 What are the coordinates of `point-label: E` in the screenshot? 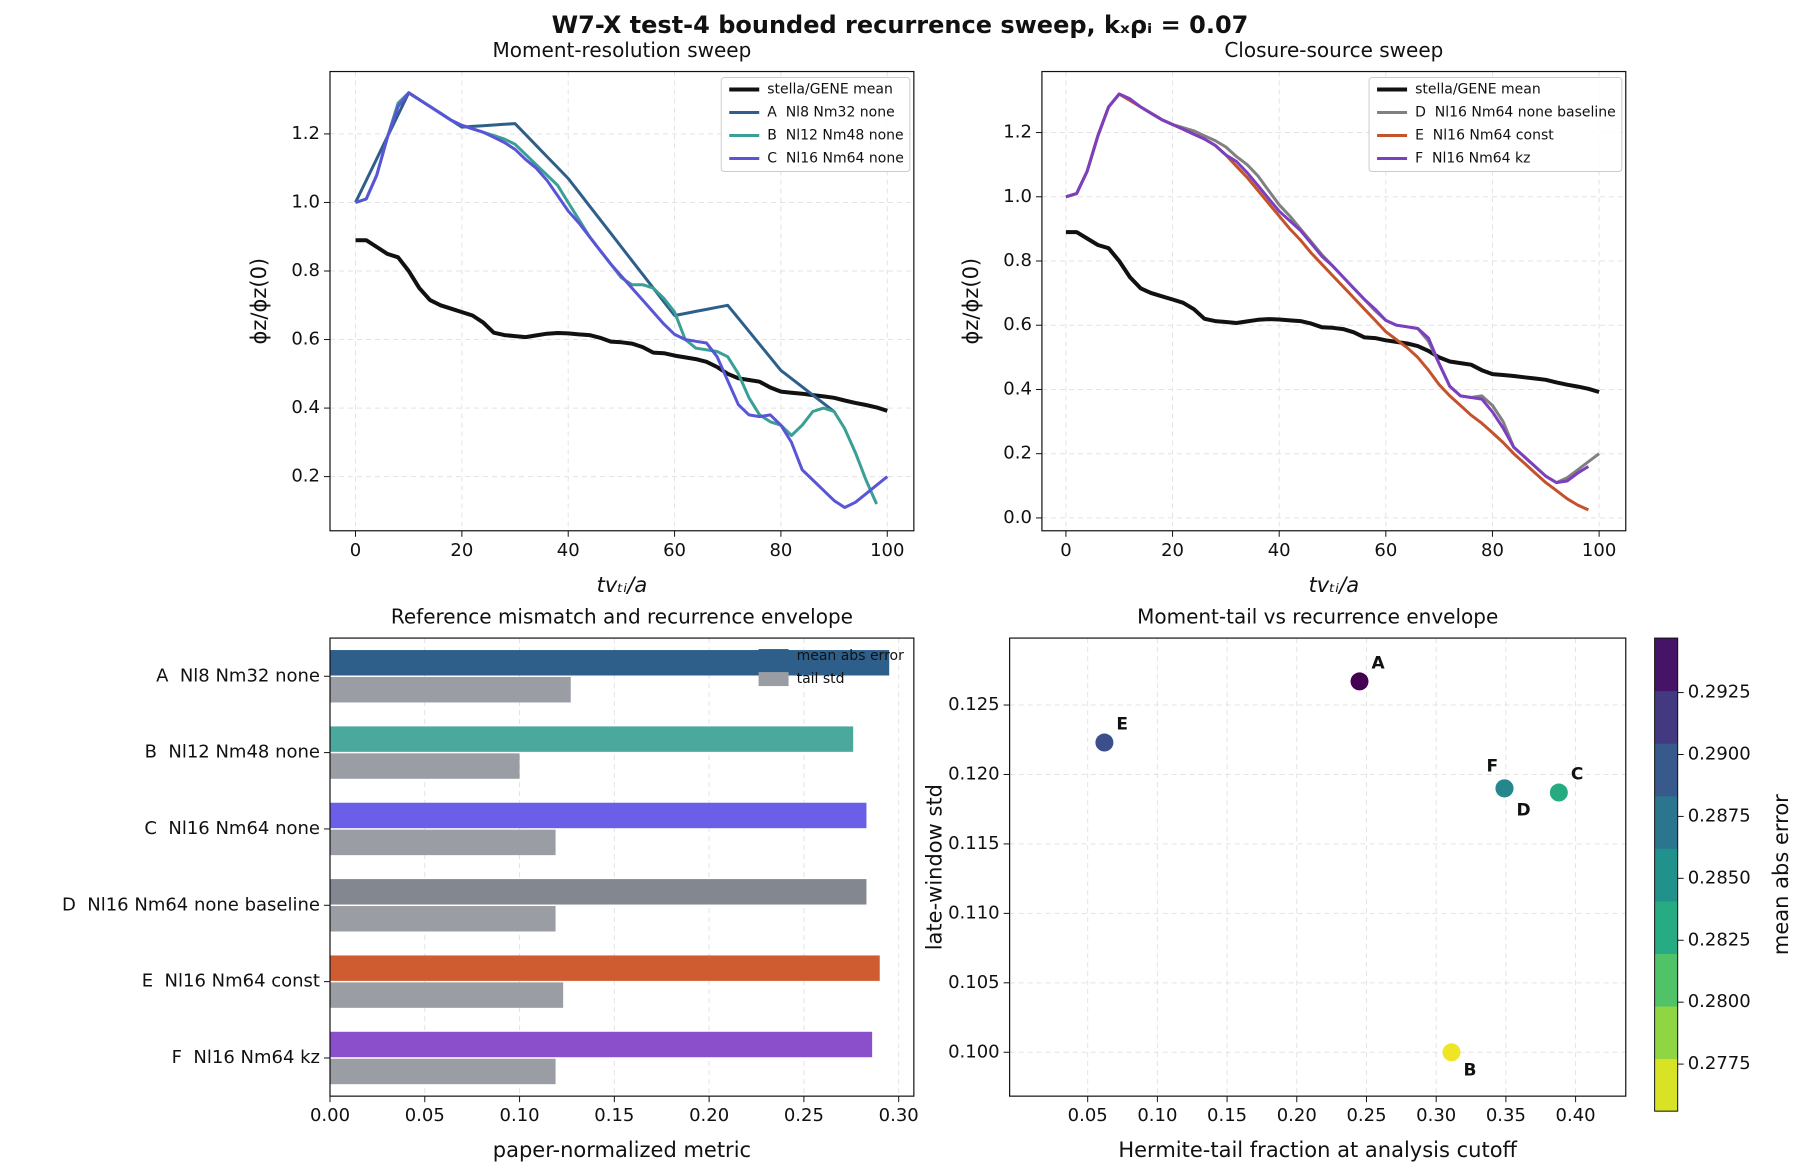 It's located at (1122, 725).